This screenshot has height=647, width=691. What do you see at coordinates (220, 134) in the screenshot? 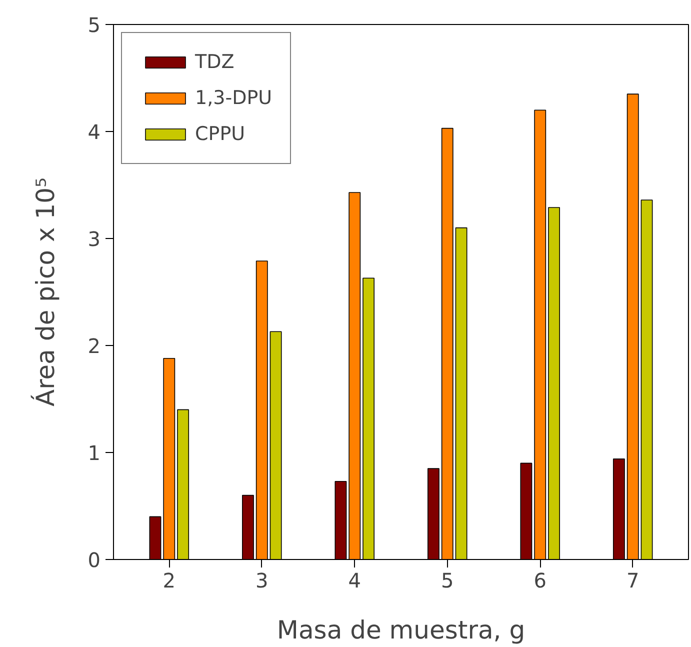
I see `legend-label: CPPU` at bounding box center [220, 134].